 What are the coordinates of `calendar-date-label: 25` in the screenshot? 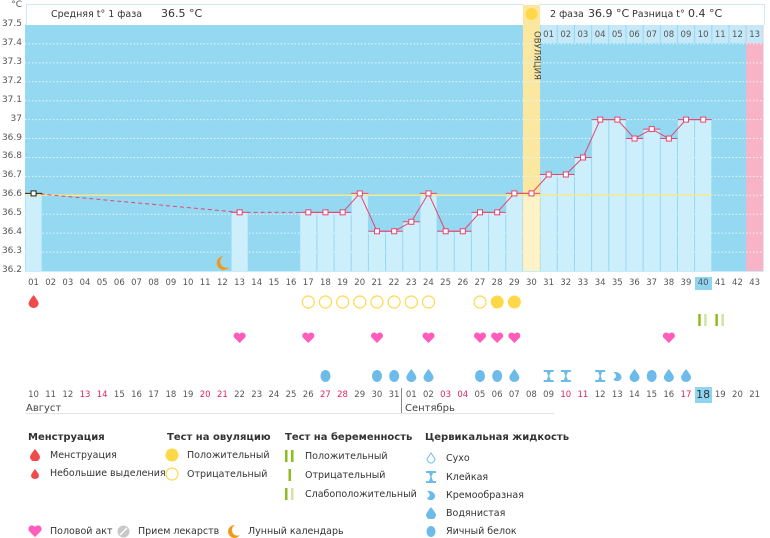 It's located at (291, 395).